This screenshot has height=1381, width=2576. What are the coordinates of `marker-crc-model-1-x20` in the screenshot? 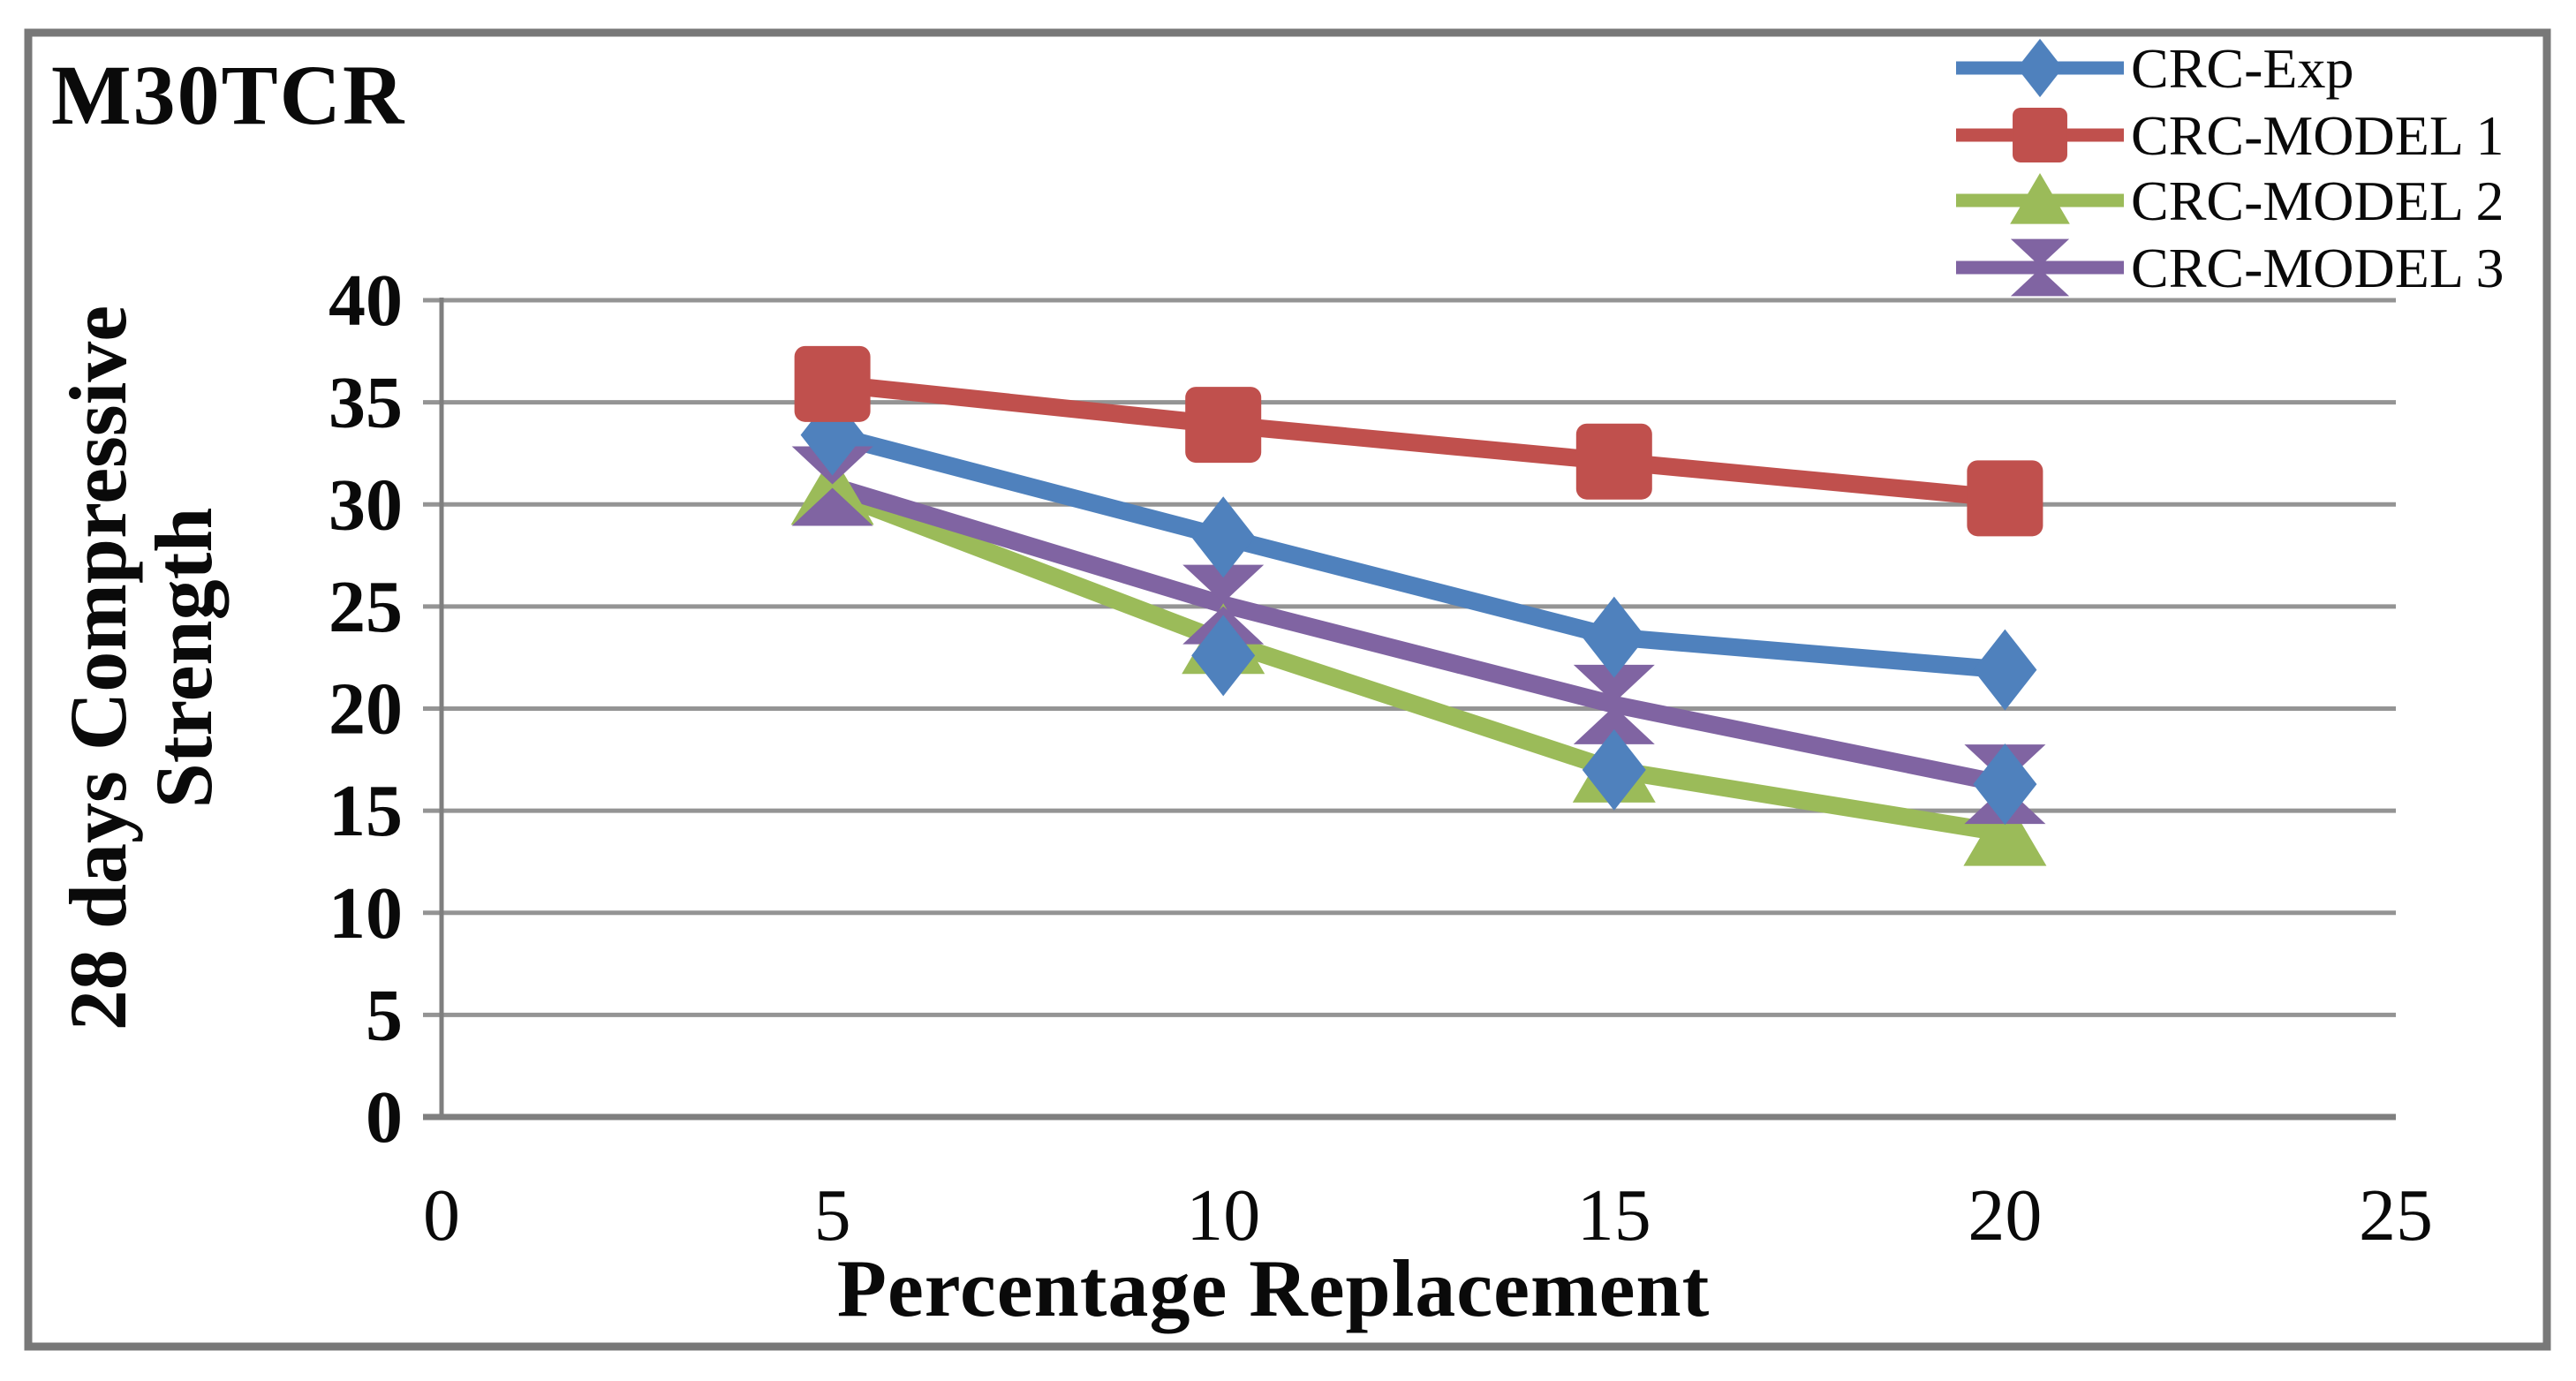 It's located at (2005, 498).